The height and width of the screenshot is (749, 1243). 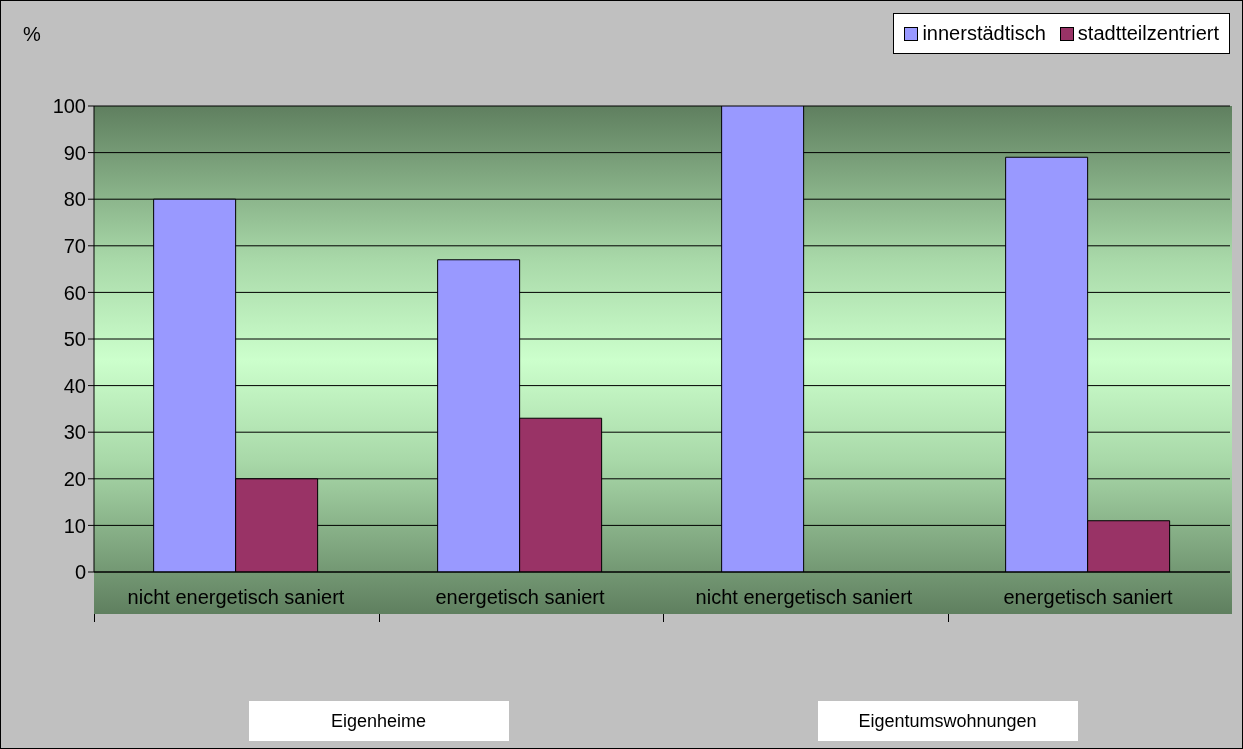 I want to click on y-tick-label: 90, so click(x=74, y=152).